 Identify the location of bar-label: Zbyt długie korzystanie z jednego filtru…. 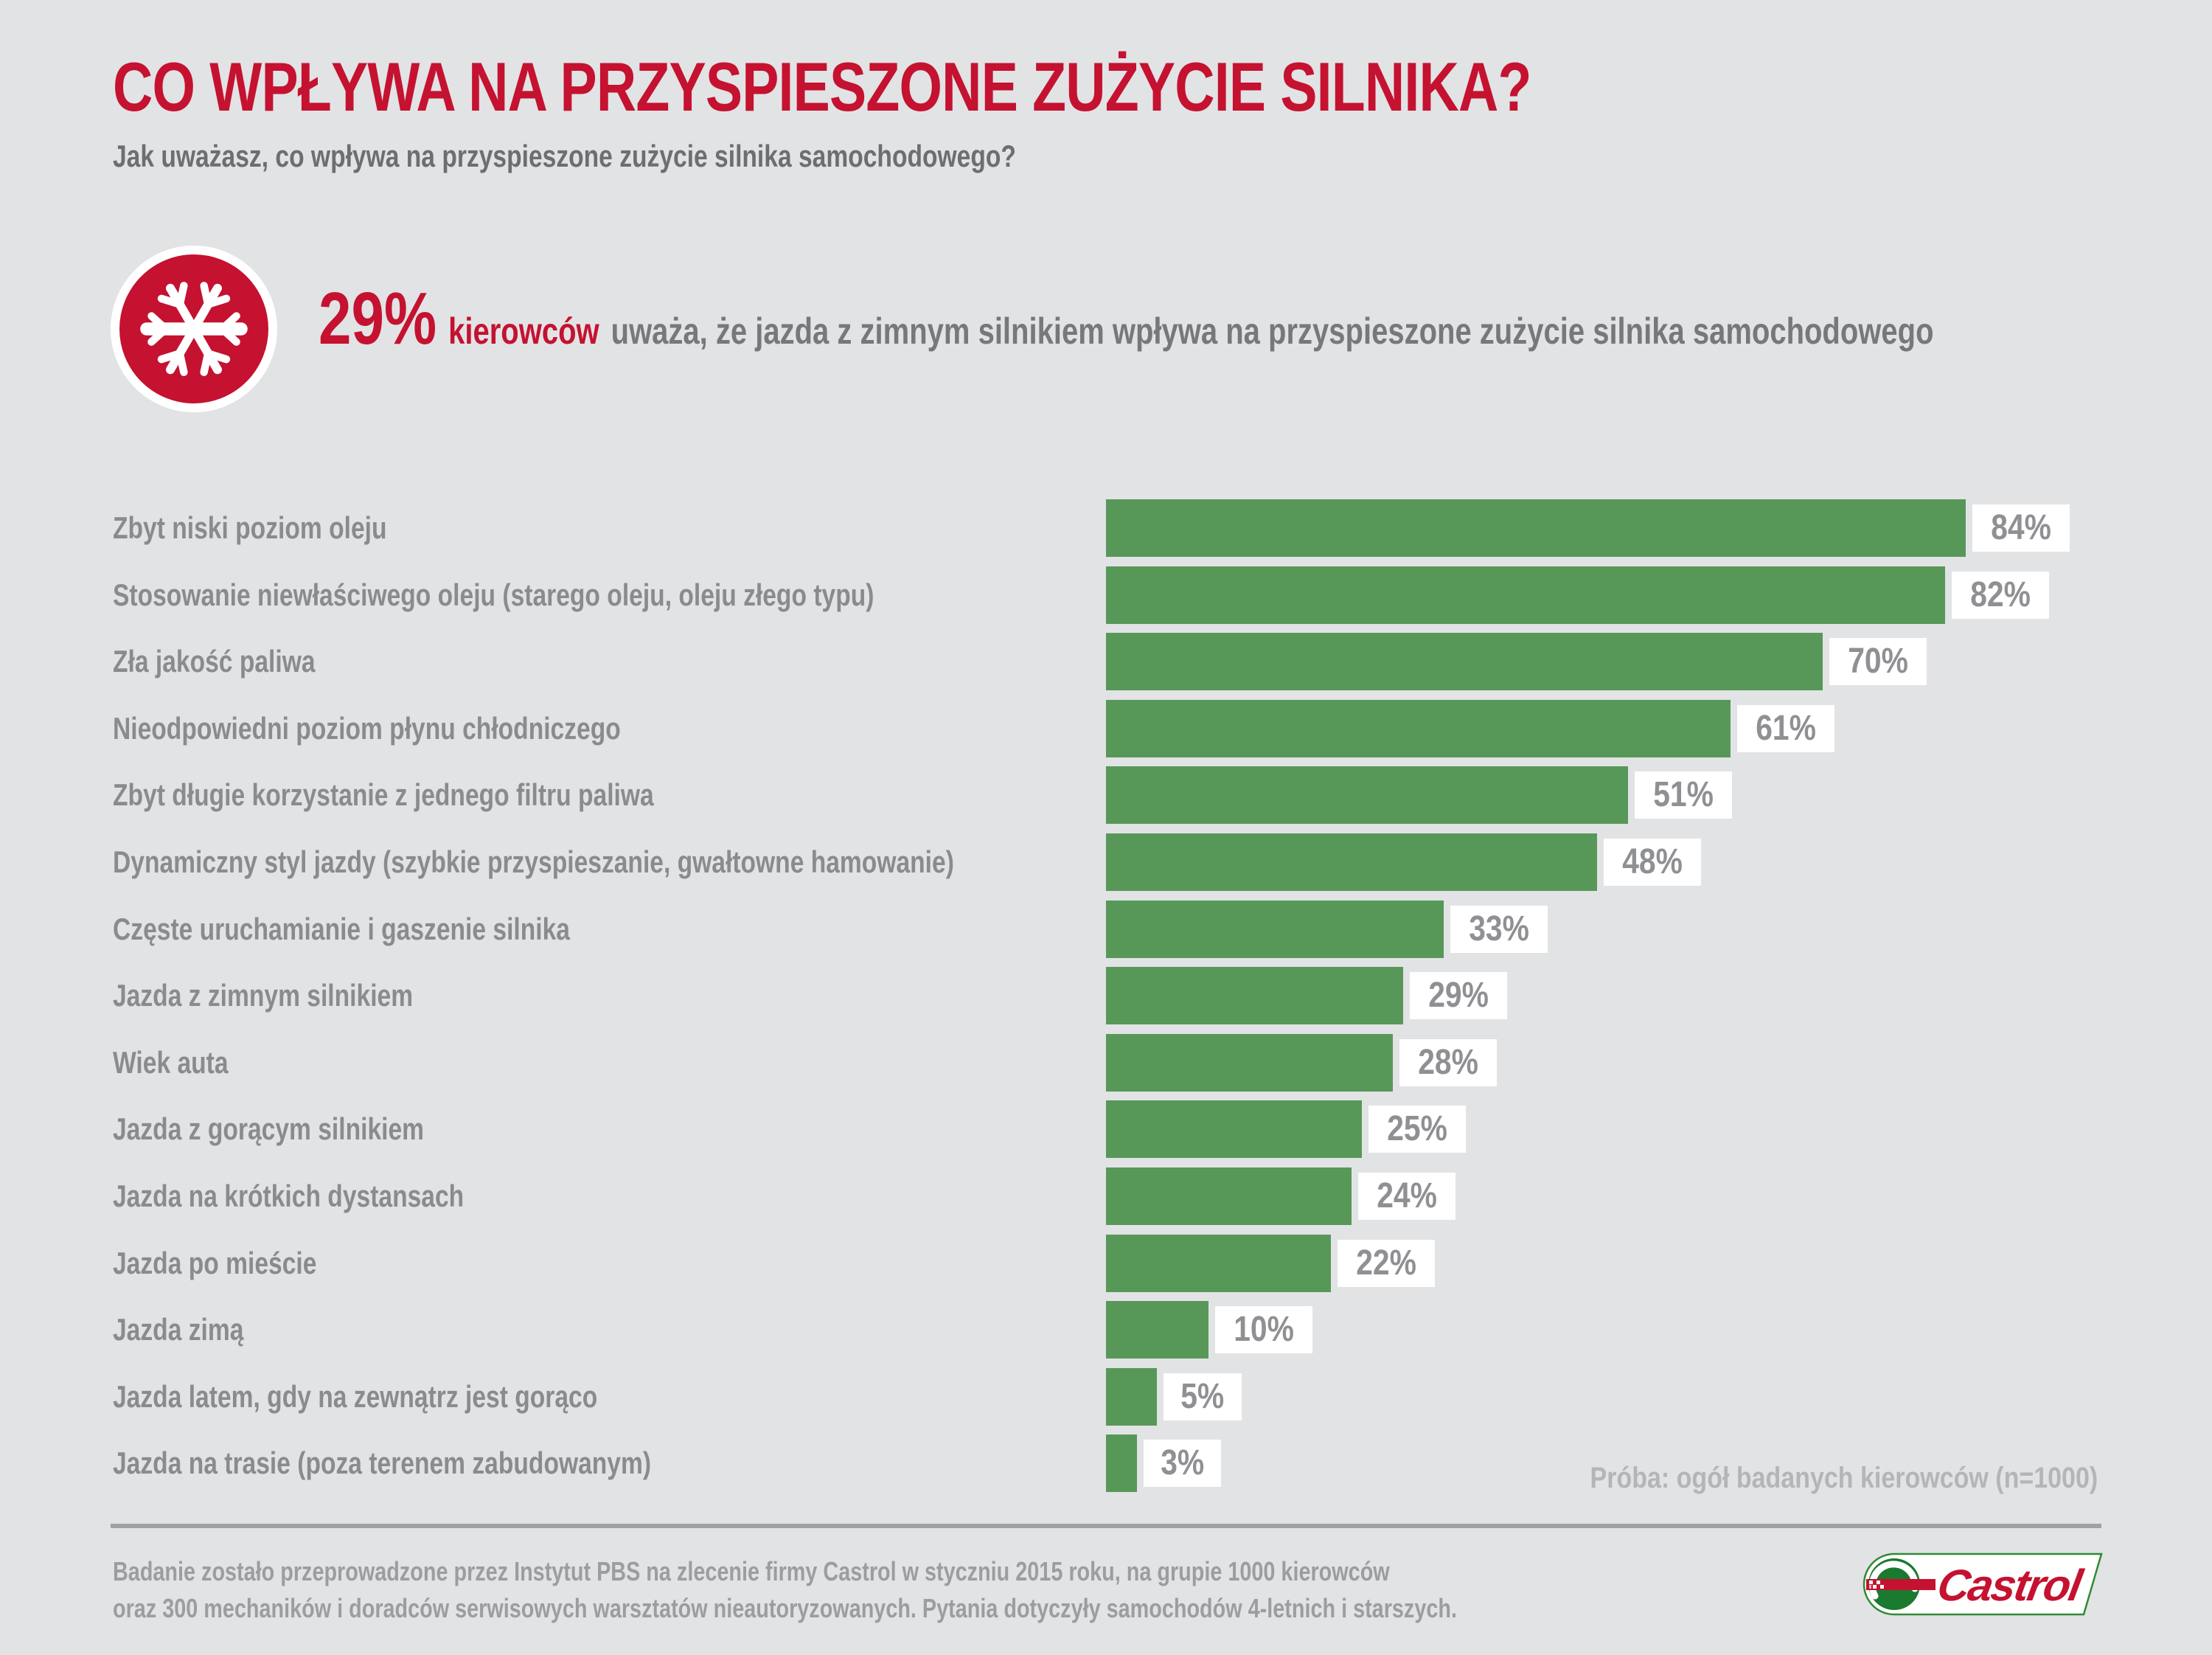
(383, 795).